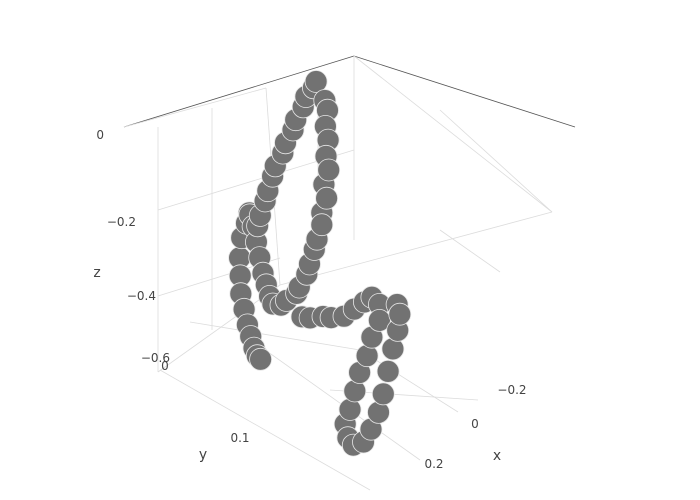 The width and height of the screenshot is (700, 500). I want to click on y-axis-title: y, so click(203, 455).